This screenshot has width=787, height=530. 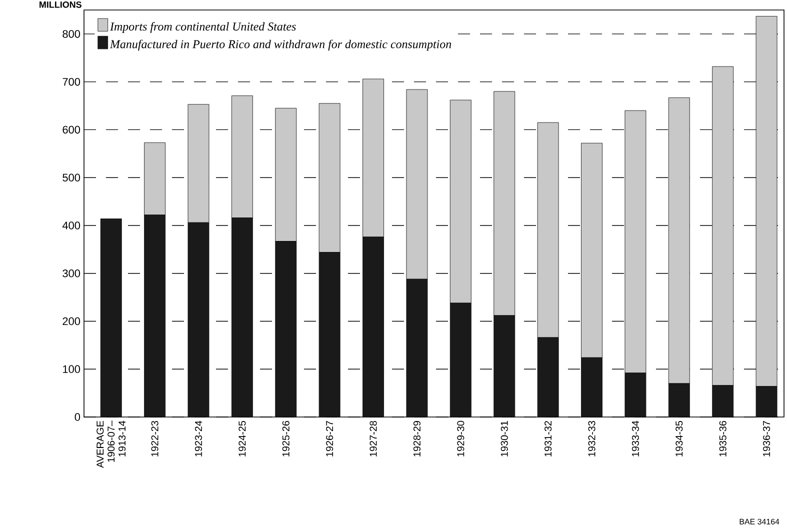 What do you see at coordinates (242, 438) in the screenshot?
I see `x-tick-label: 1924-25` at bounding box center [242, 438].